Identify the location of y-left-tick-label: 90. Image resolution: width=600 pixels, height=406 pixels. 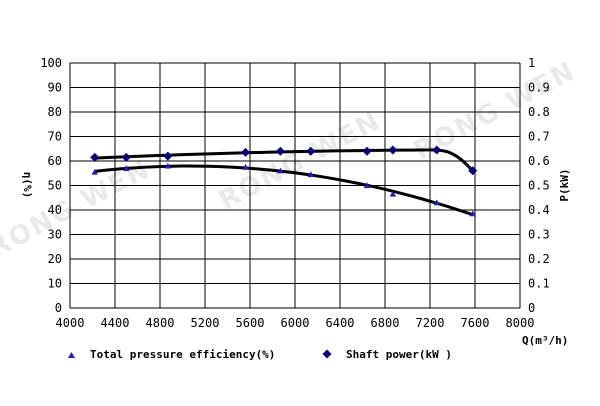
(55, 88).